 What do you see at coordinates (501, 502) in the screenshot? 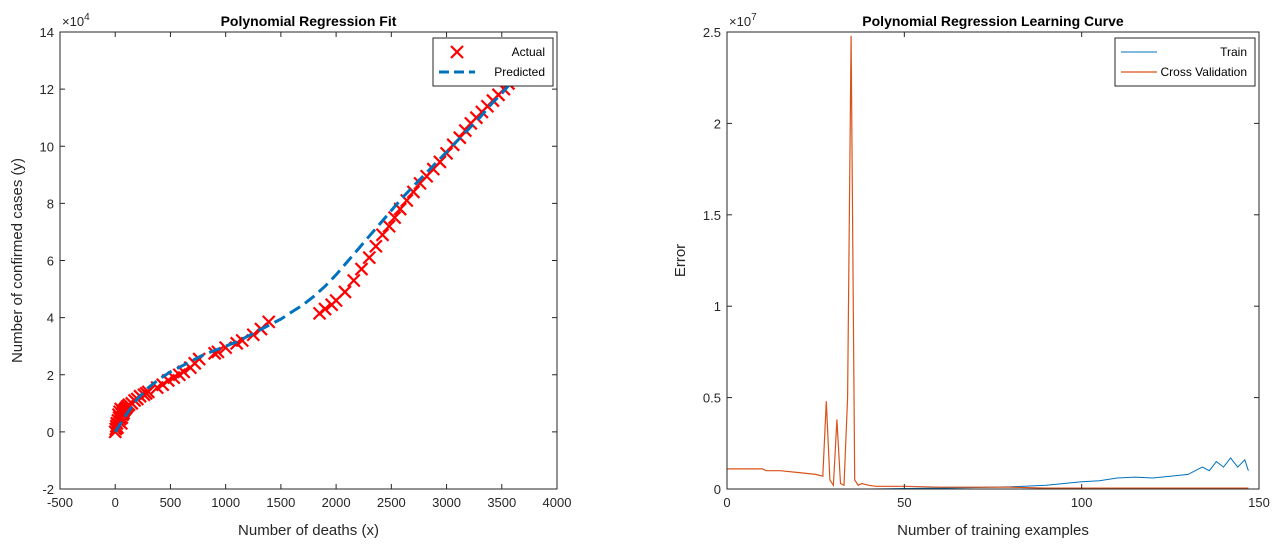
I see `x-tick-label: 3500` at bounding box center [501, 502].